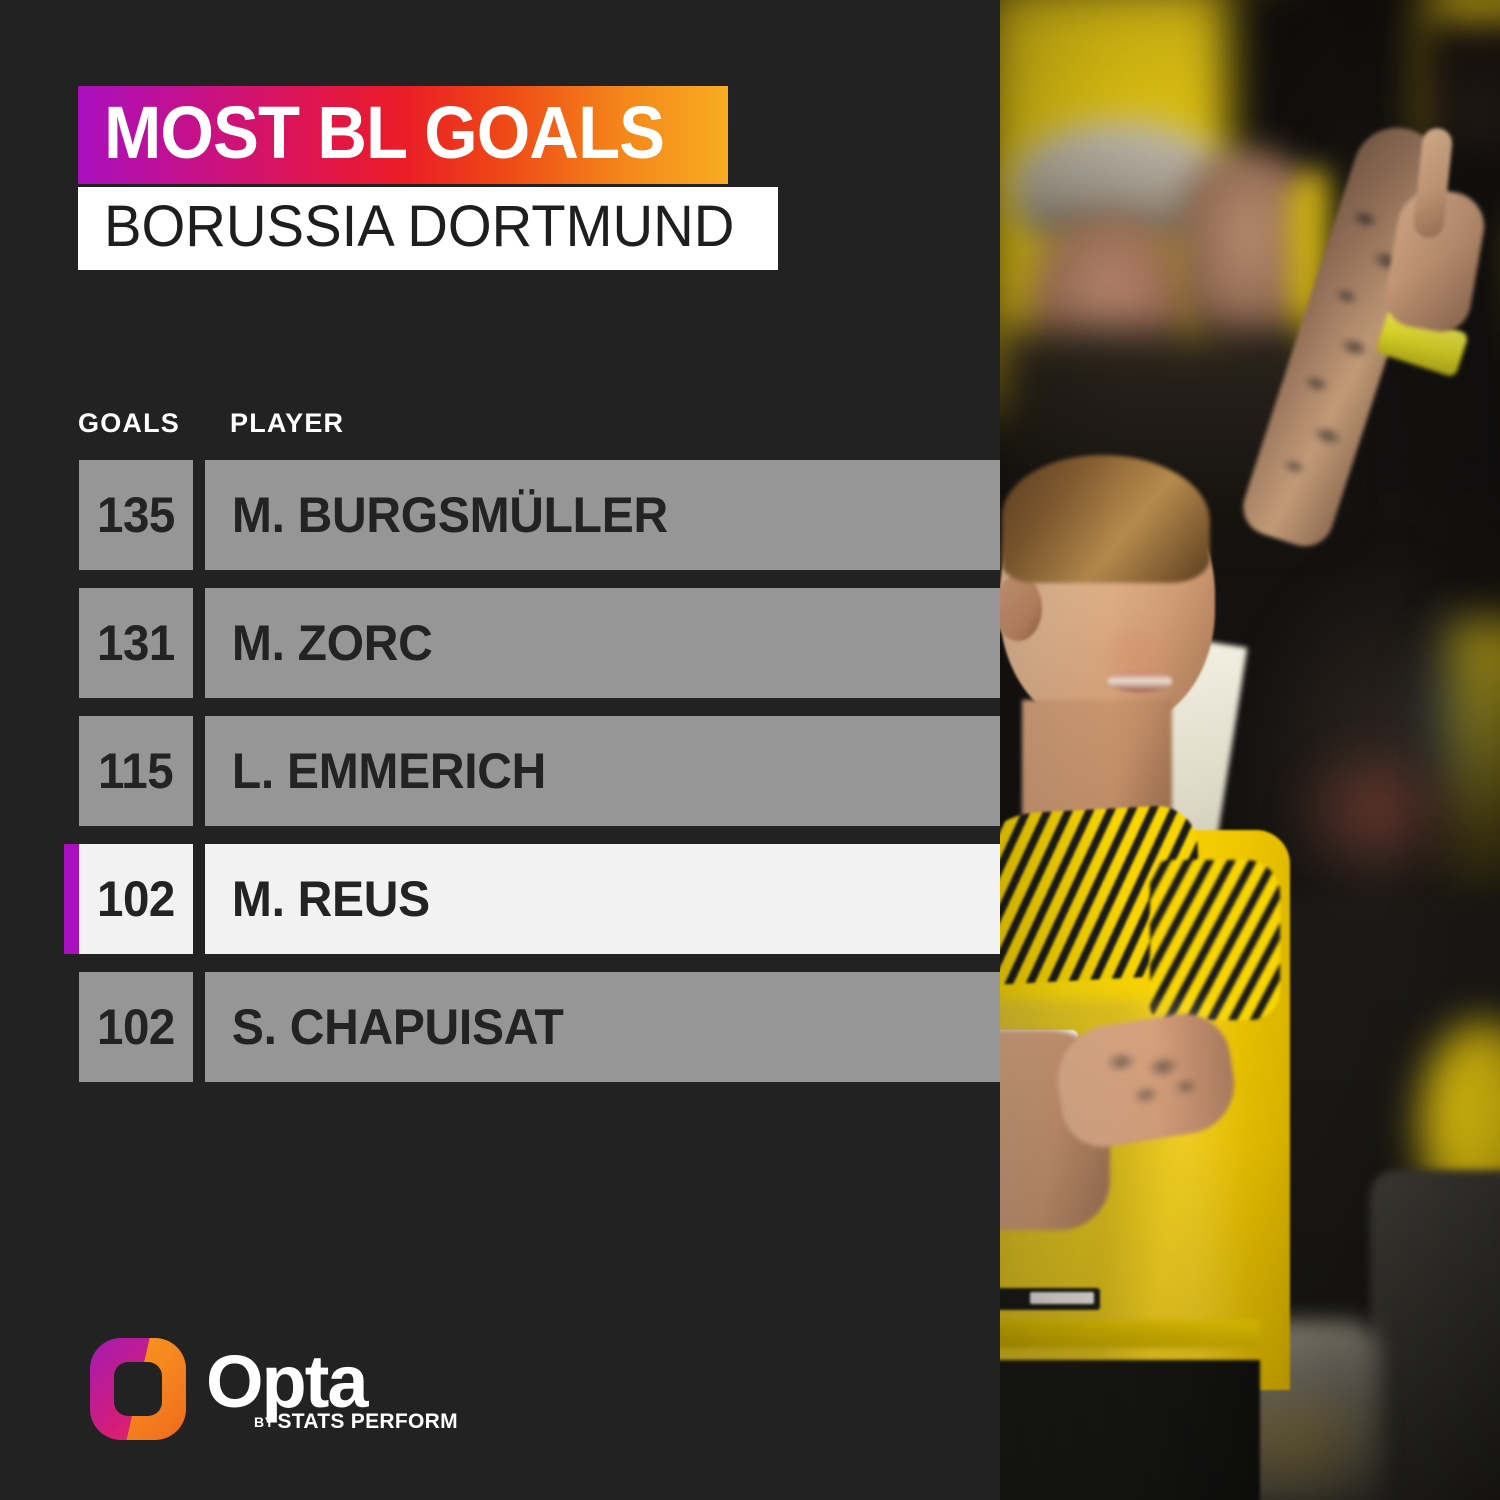 This screenshot has height=1500, width=1500. What do you see at coordinates (138, 1389) in the screenshot?
I see `opta-mark-icon` at bounding box center [138, 1389].